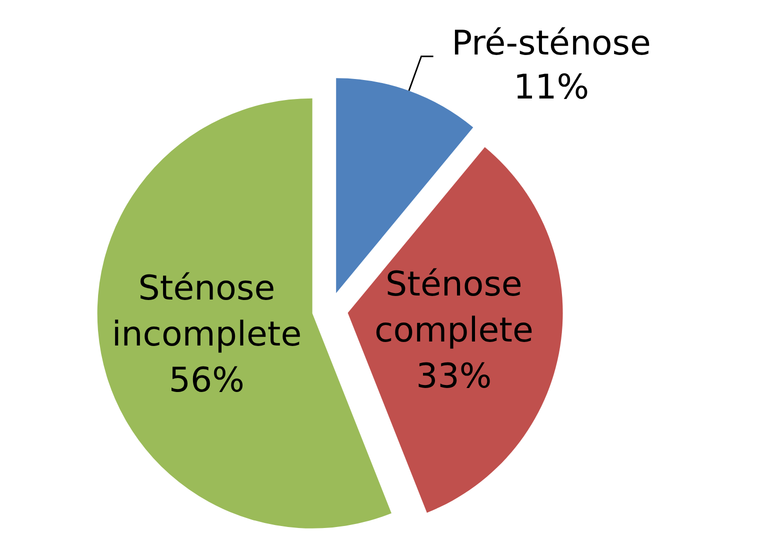  What do you see at coordinates (551, 43) in the screenshot?
I see `slice-label: Pré-sténose` at bounding box center [551, 43].